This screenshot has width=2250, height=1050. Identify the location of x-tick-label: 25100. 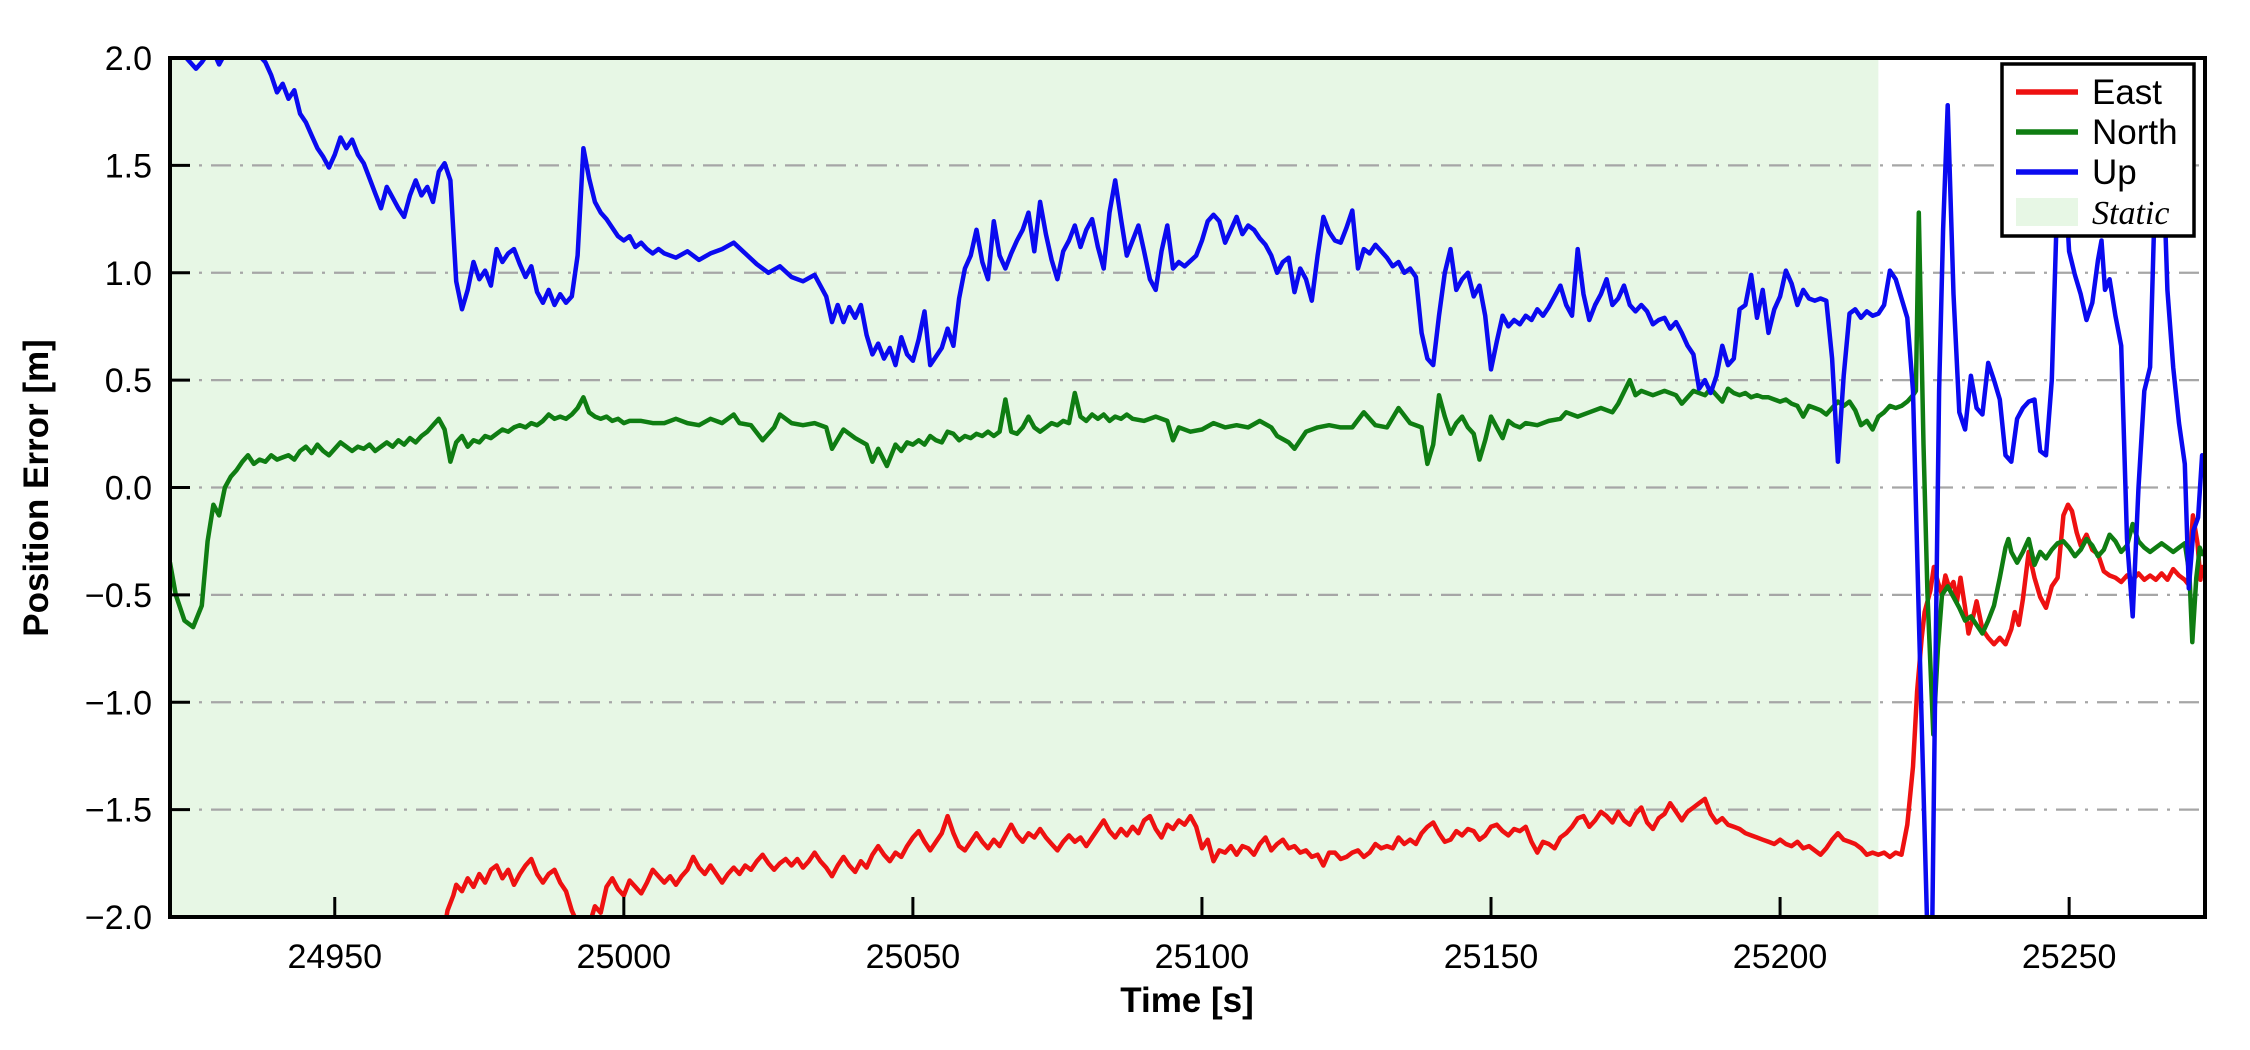
(1202, 957).